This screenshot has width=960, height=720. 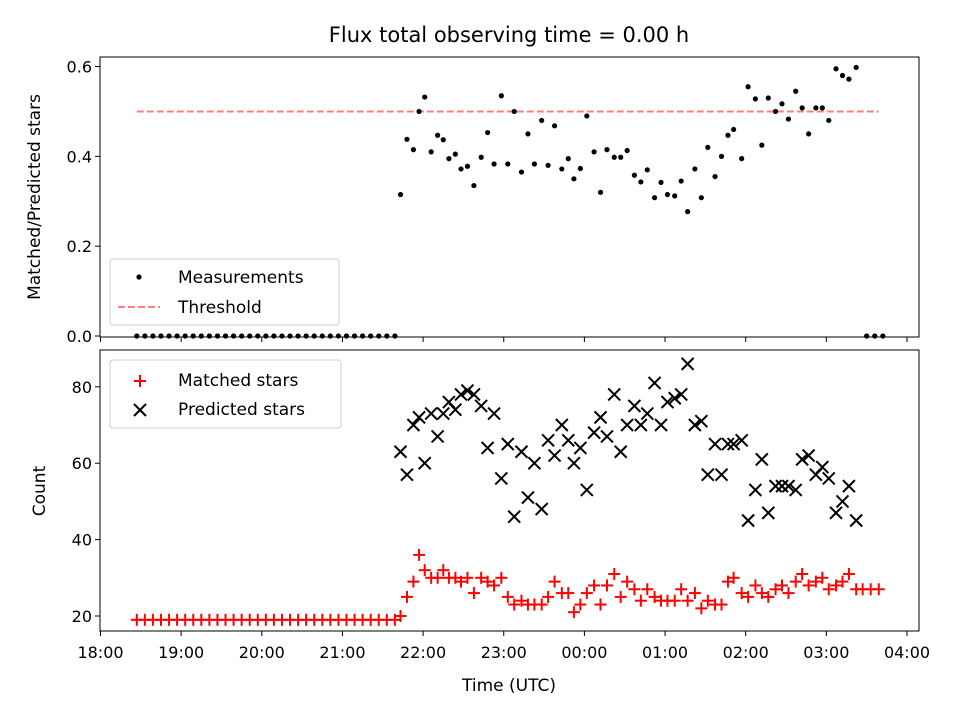 I want to click on legend-measurements-label: Measurements, so click(x=241, y=278).